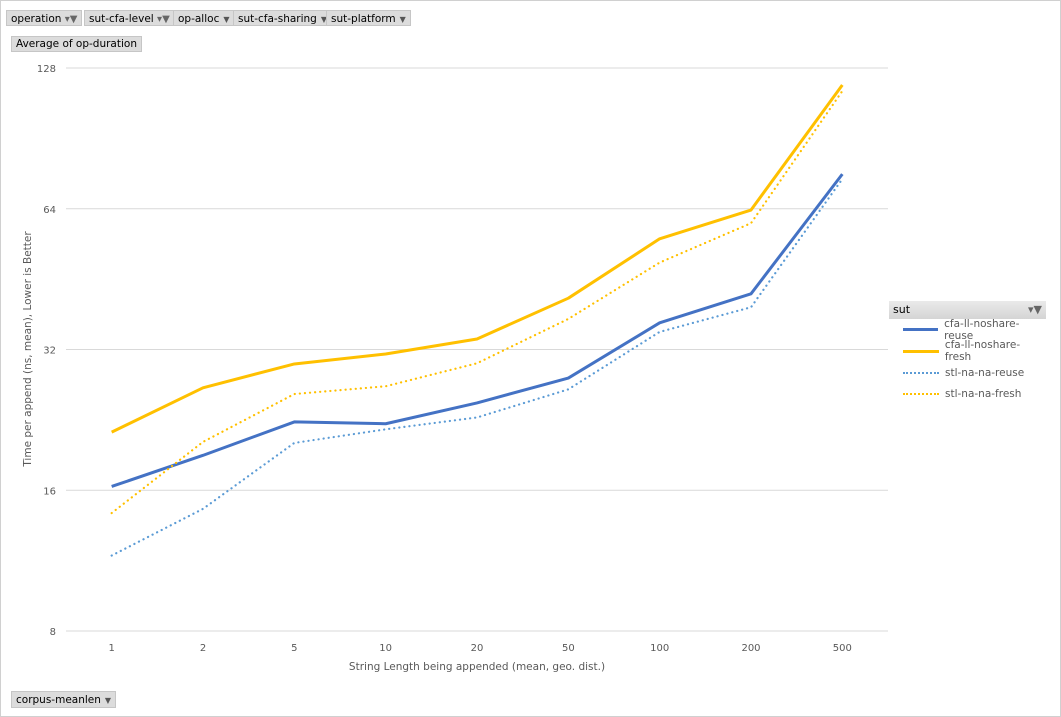 Image resolution: width=1061 pixels, height=717 pixels. I want to click on legend-item: cfa-ll-noshare-fresh, so click(967, 351).